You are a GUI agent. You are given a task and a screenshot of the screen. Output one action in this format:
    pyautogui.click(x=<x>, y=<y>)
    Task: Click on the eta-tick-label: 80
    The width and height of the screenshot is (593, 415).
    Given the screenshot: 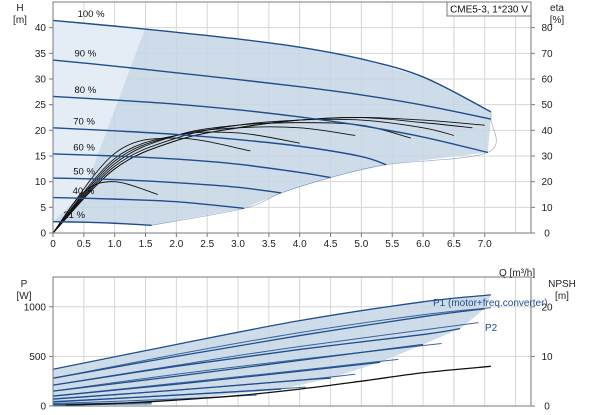 What is the action you would take?
    pyautogui.click(x=547, y=28)
    